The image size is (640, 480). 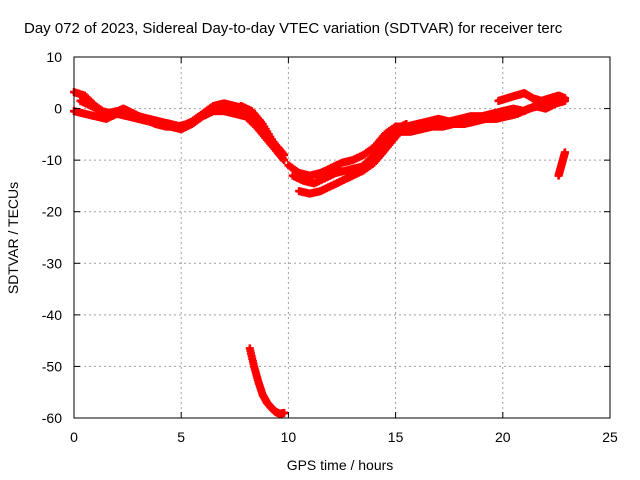 What do you see at coordinates (52, 160) in the screenshot?
I see `y-tick-label: -10` at bounding box center [52, 160].